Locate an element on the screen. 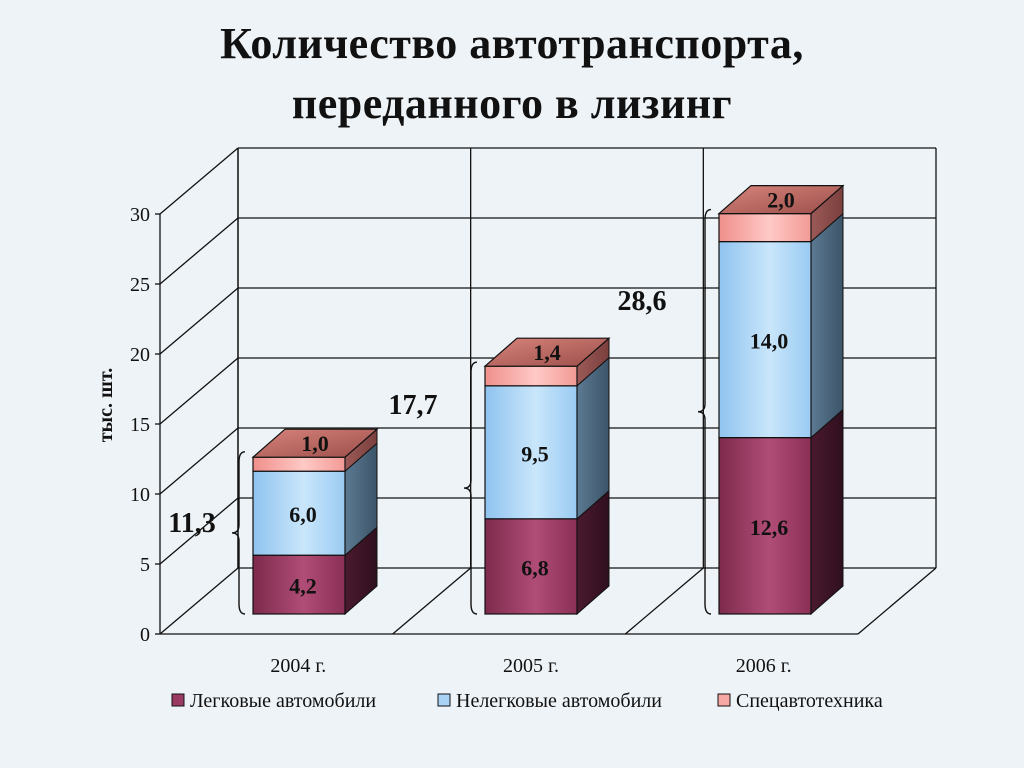 Image resolution: width=1024 pixels, height=768 pixels. data-label: 1,4 is located at coordinates (547, 352).